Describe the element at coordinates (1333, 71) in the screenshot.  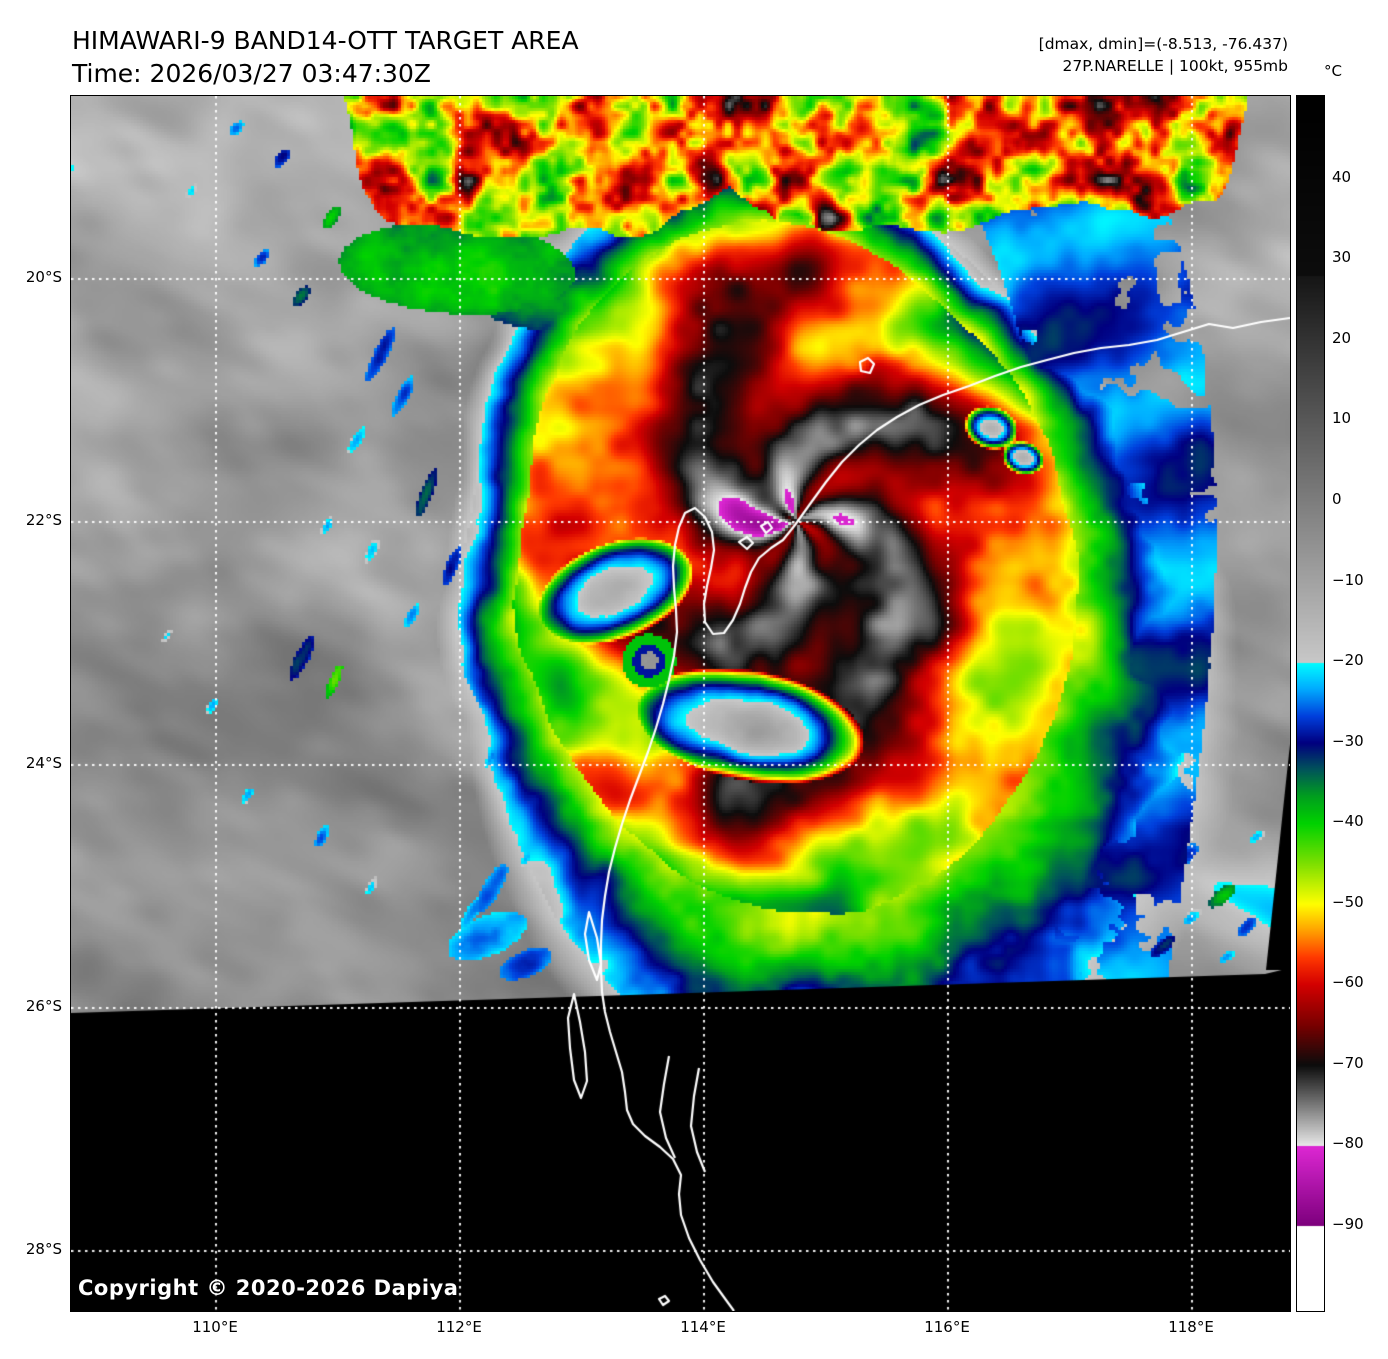
I see `colorbar-unit-label: °C` at that location.